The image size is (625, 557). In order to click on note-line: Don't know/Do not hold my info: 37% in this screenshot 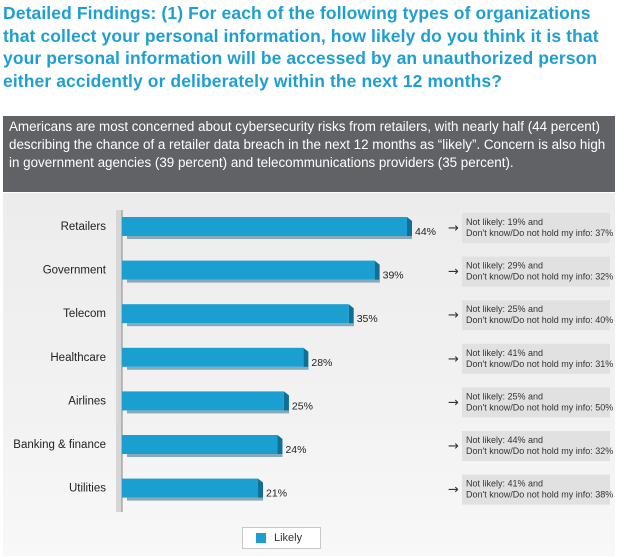, I will do `click(539, 233)`.